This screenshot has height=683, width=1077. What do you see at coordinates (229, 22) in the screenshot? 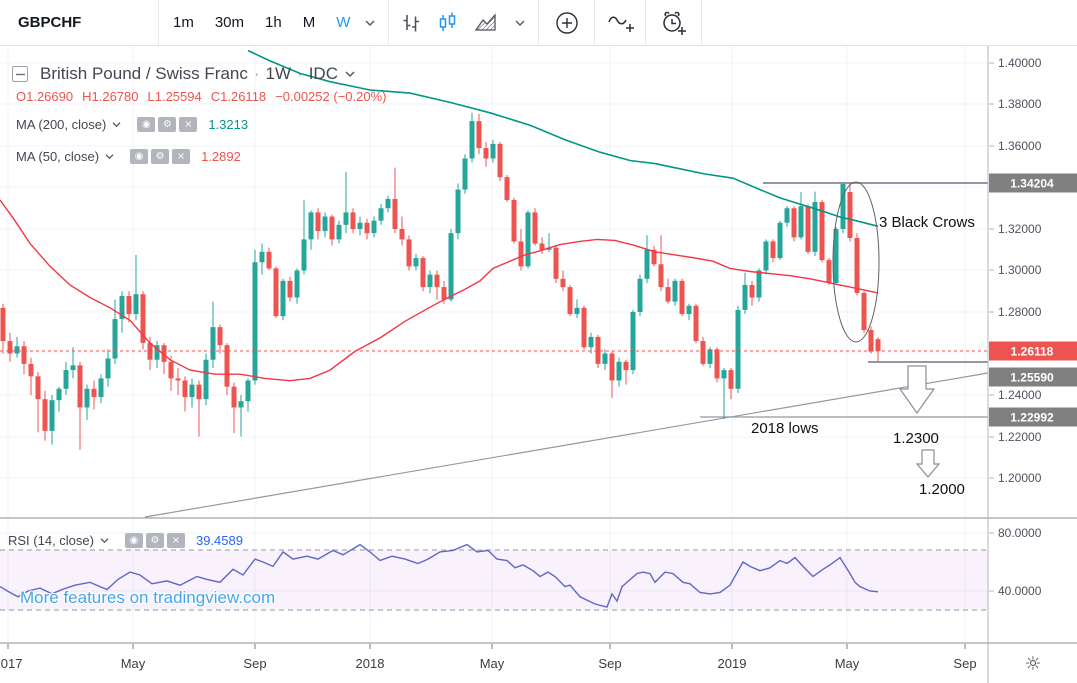
I see `timeframe-30m: 30m` at bounding box center [229, 22].